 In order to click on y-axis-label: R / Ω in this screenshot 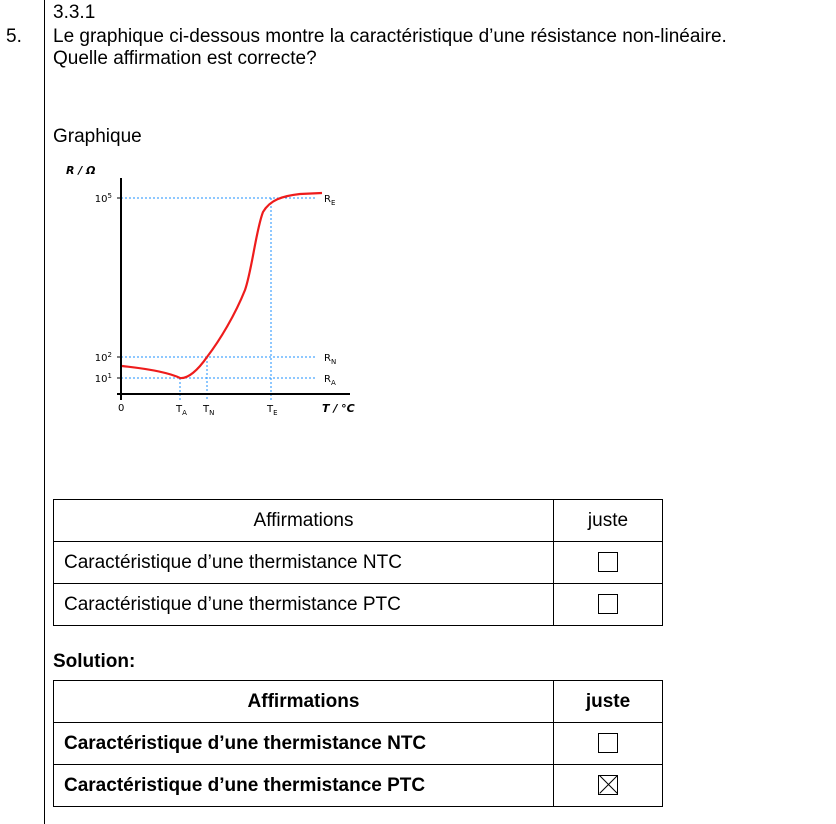, I will do `click(81, 170)`.